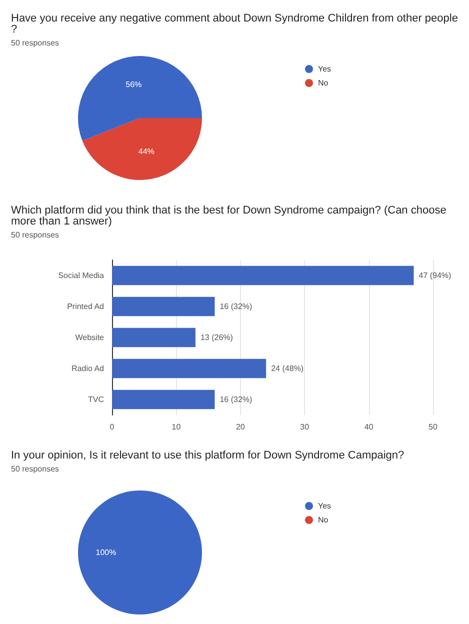 This screenshot has width=469, height=624. I want to click on y-tick-label: Printed Ad, so click(85, 306).